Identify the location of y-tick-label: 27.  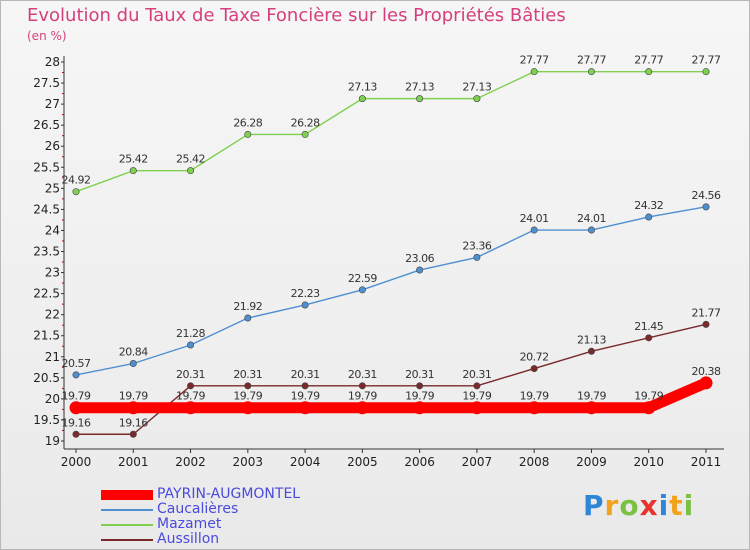
(52, 104).